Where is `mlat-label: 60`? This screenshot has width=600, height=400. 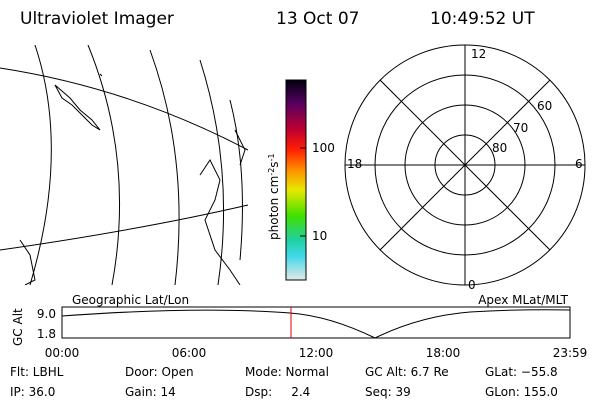 mlat-label: 60 is located at coordinates (544, 106).